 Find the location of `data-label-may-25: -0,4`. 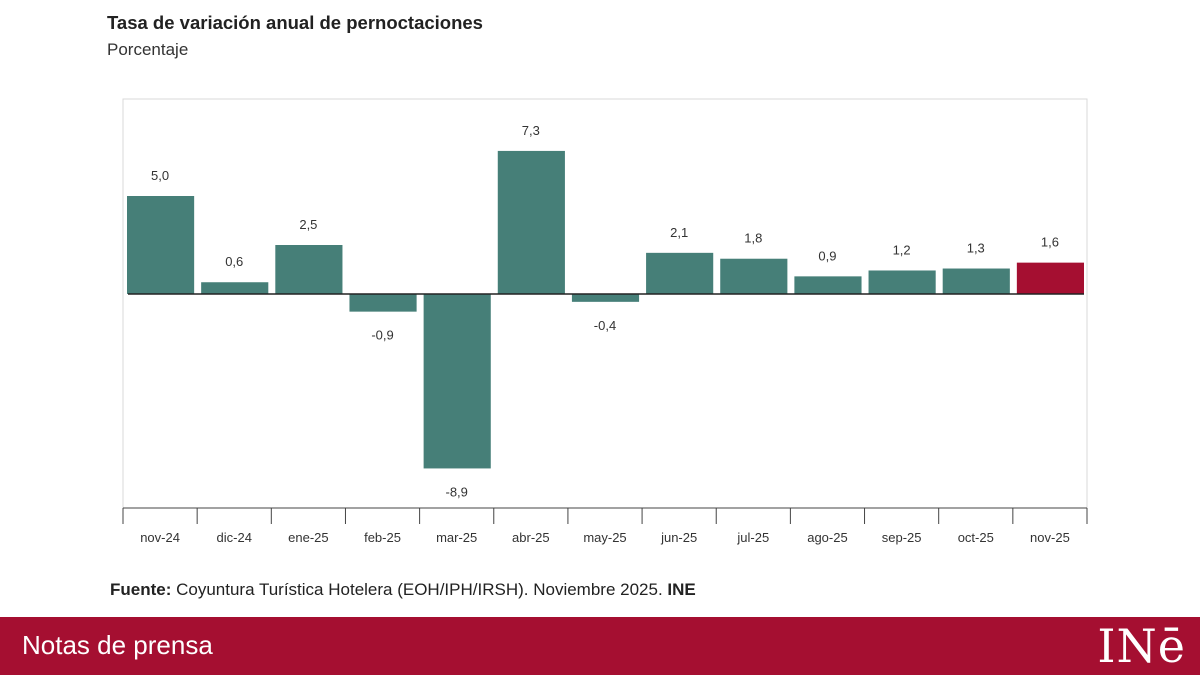

data-label-may-25: -0,4 is located at coordinates (605, 325).